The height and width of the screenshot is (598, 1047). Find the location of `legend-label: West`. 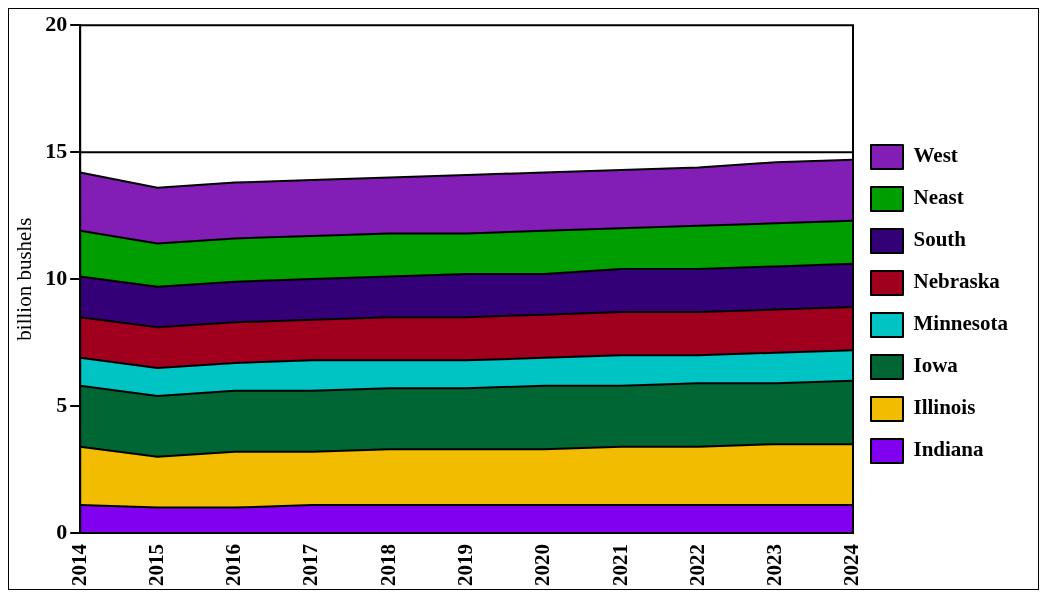

legend-label: West is located at coordinates (935, 155).